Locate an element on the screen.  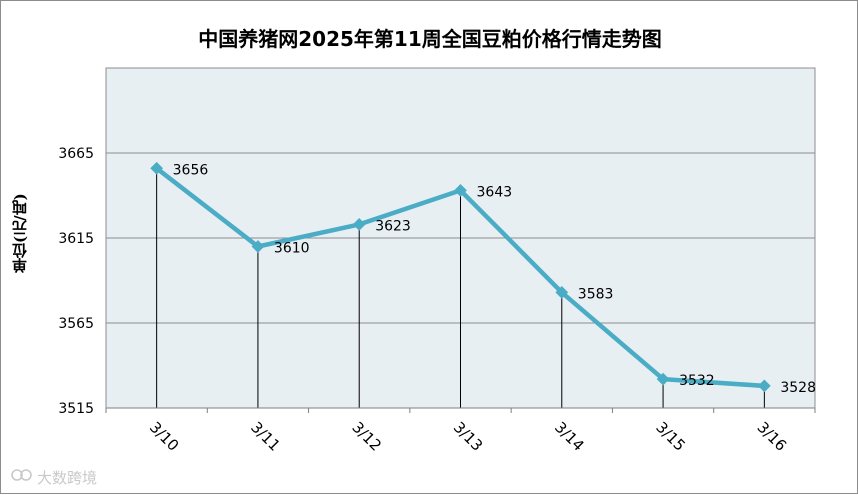
watermark-logo-icon is located at coordinates (22, 477).